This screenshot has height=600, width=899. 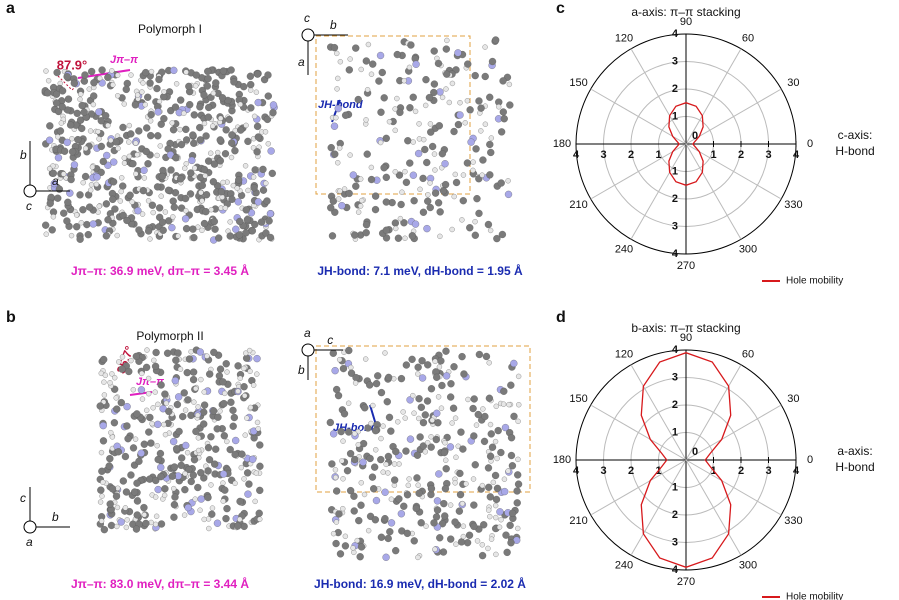 What do you see at coordinates (658, 155) in the screenshot?
I see `r-tick-label: 1` at bounding box center [658, 155].